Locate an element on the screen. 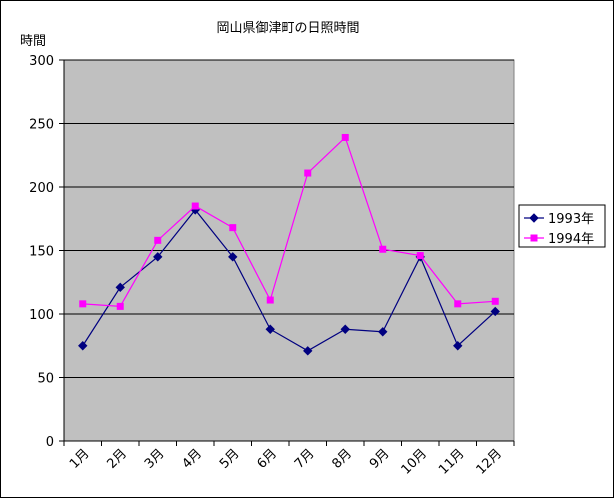 The width and height of the screenshot is (615, 503). legend: 1993年 1994年 is located at coordinates (562, 226).